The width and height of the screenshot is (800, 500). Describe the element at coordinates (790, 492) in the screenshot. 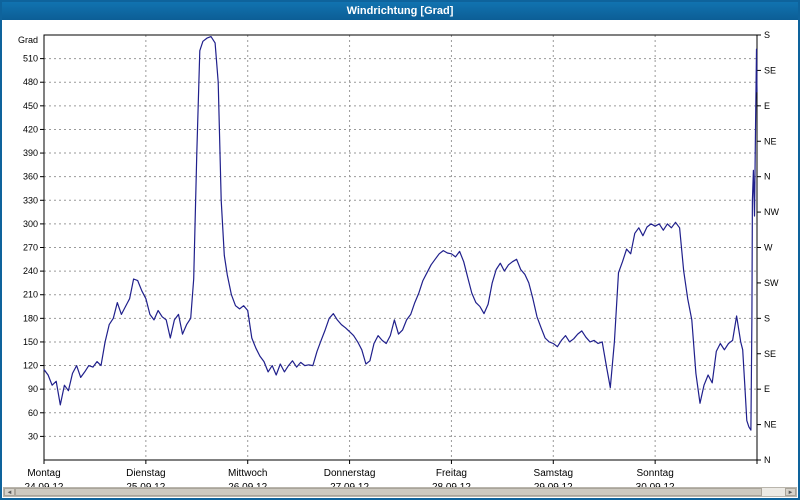

I see `scrollbar-right-arrow-icon: ►` at that location.